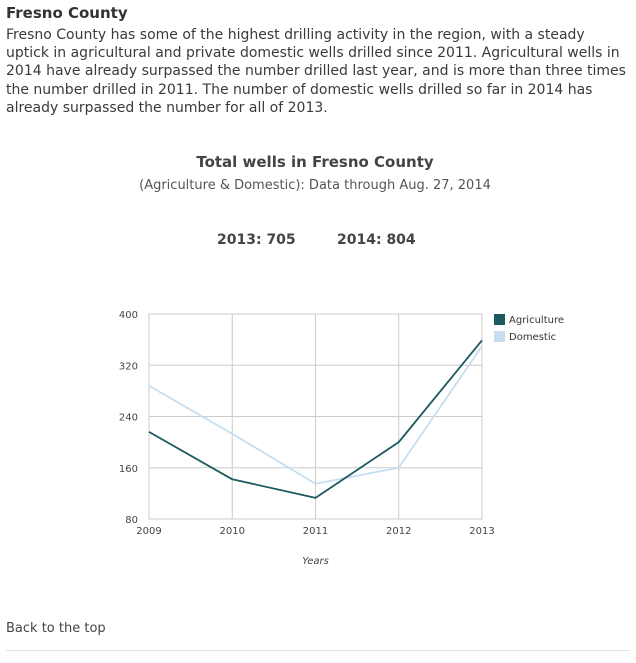 This screenshot has width=636, height=663. I want to click on legend-swatch-domestic, so click(499, 336).